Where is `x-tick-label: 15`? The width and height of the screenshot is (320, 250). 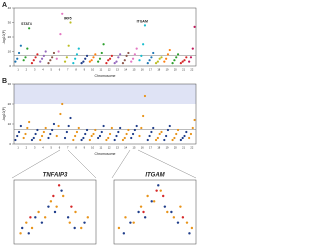
x-tick-label: 15 is located at coordinates (134, 148).